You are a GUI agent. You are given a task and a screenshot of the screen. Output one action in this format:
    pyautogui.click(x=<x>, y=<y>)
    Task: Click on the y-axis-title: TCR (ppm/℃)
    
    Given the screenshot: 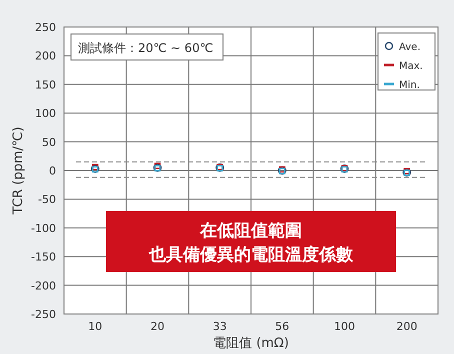 What is the action you would take?
    pyautogui.click(x=18, y=171)
    